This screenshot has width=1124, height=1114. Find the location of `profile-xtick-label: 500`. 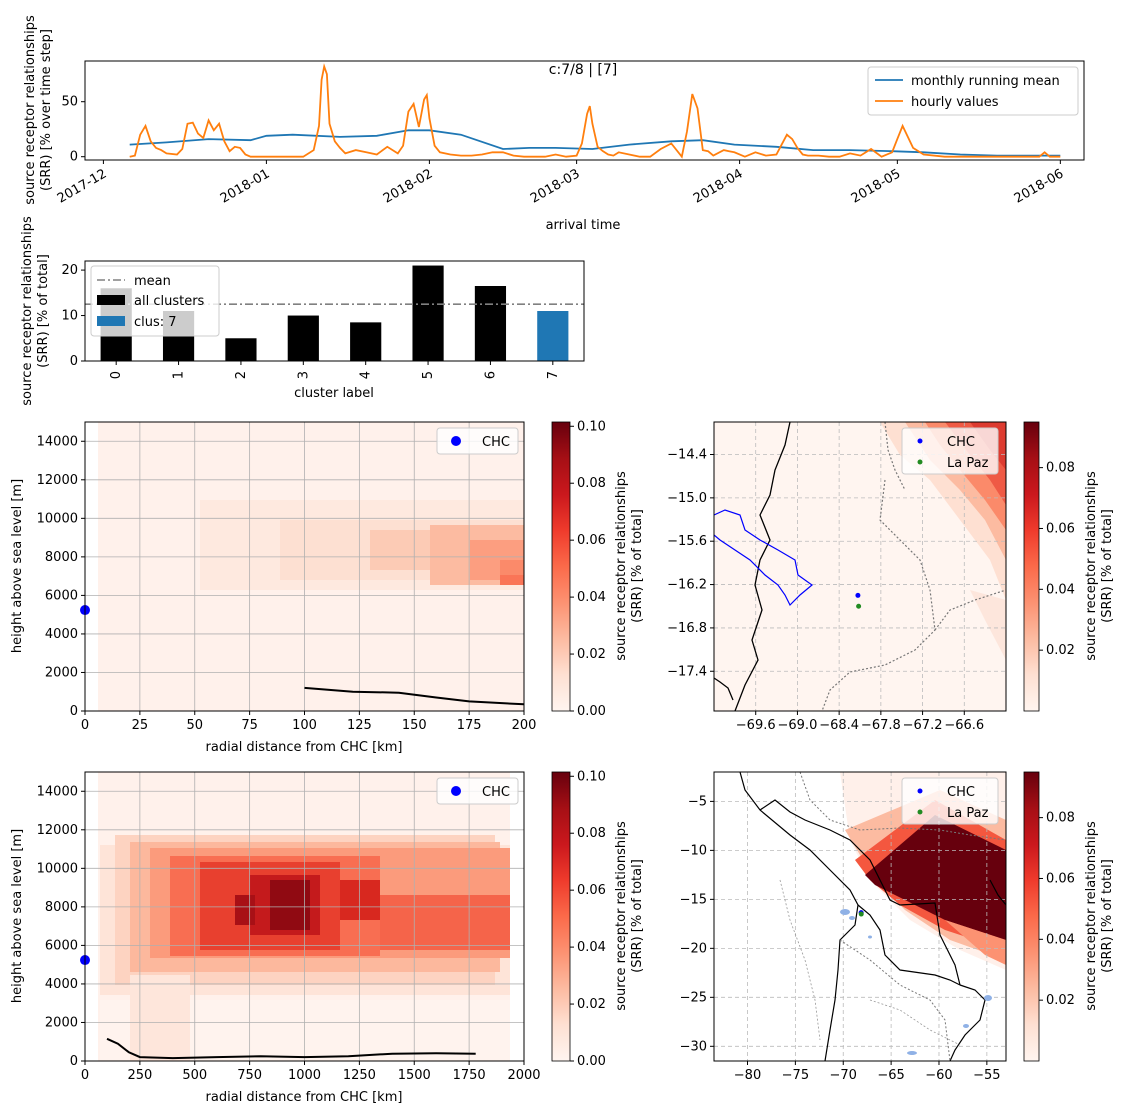

profile-xtick-label: 500 is located at coordinates (194, 1075).